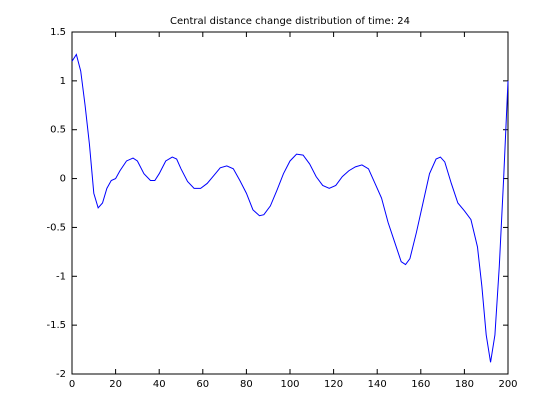 The height and width of the screenshot is (420, 560). I want to click on y-tick-label: 1, so click(63, 81).